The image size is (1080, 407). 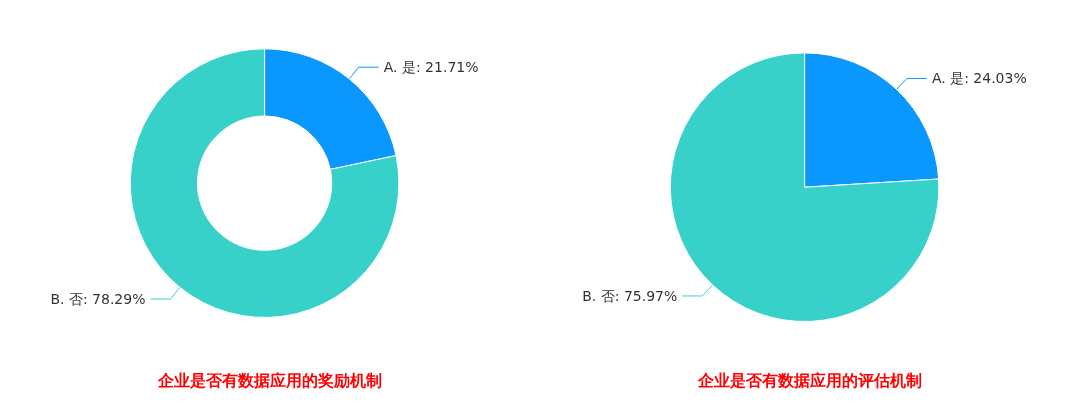 I want to click on text: 企业是否有数据应用的奖励机制, so click(x=269, y=379).